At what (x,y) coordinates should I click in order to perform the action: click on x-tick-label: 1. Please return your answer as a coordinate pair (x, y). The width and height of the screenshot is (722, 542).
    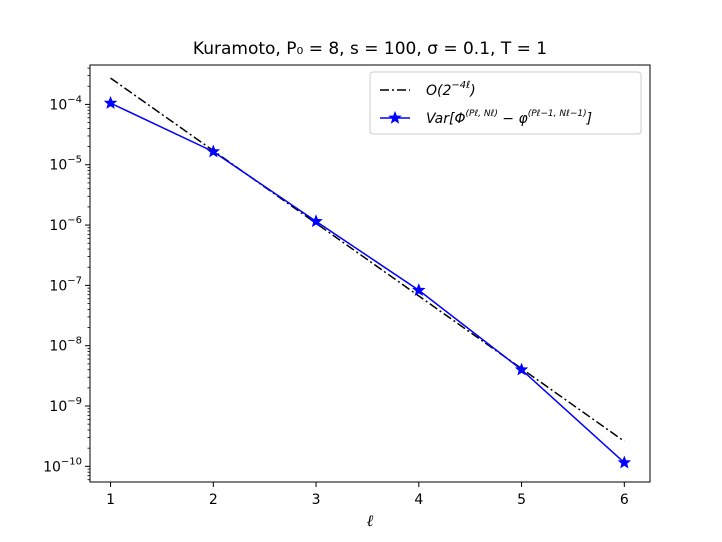
    Looking at the image, I should click on (110, 500).